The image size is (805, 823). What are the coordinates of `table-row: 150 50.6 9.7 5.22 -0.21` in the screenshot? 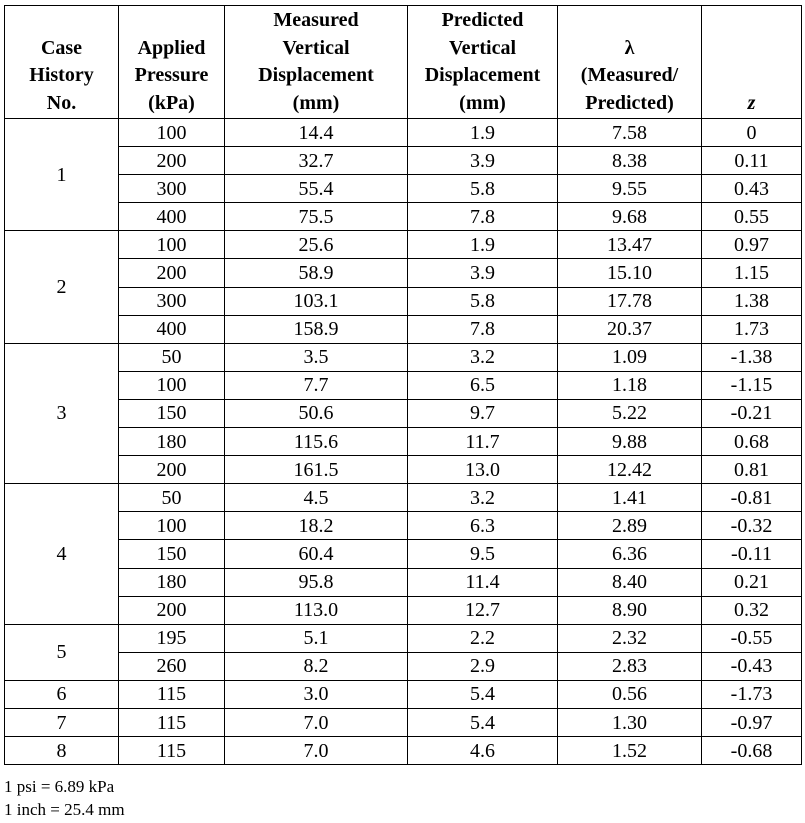 It's located at (403, 413).